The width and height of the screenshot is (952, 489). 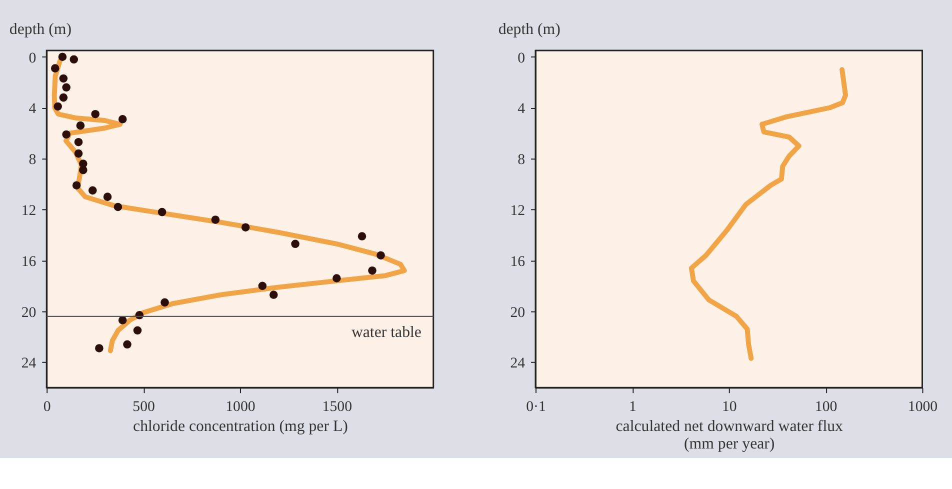 I want to click on ref-line-label: water table, so click(x=386, y=333).